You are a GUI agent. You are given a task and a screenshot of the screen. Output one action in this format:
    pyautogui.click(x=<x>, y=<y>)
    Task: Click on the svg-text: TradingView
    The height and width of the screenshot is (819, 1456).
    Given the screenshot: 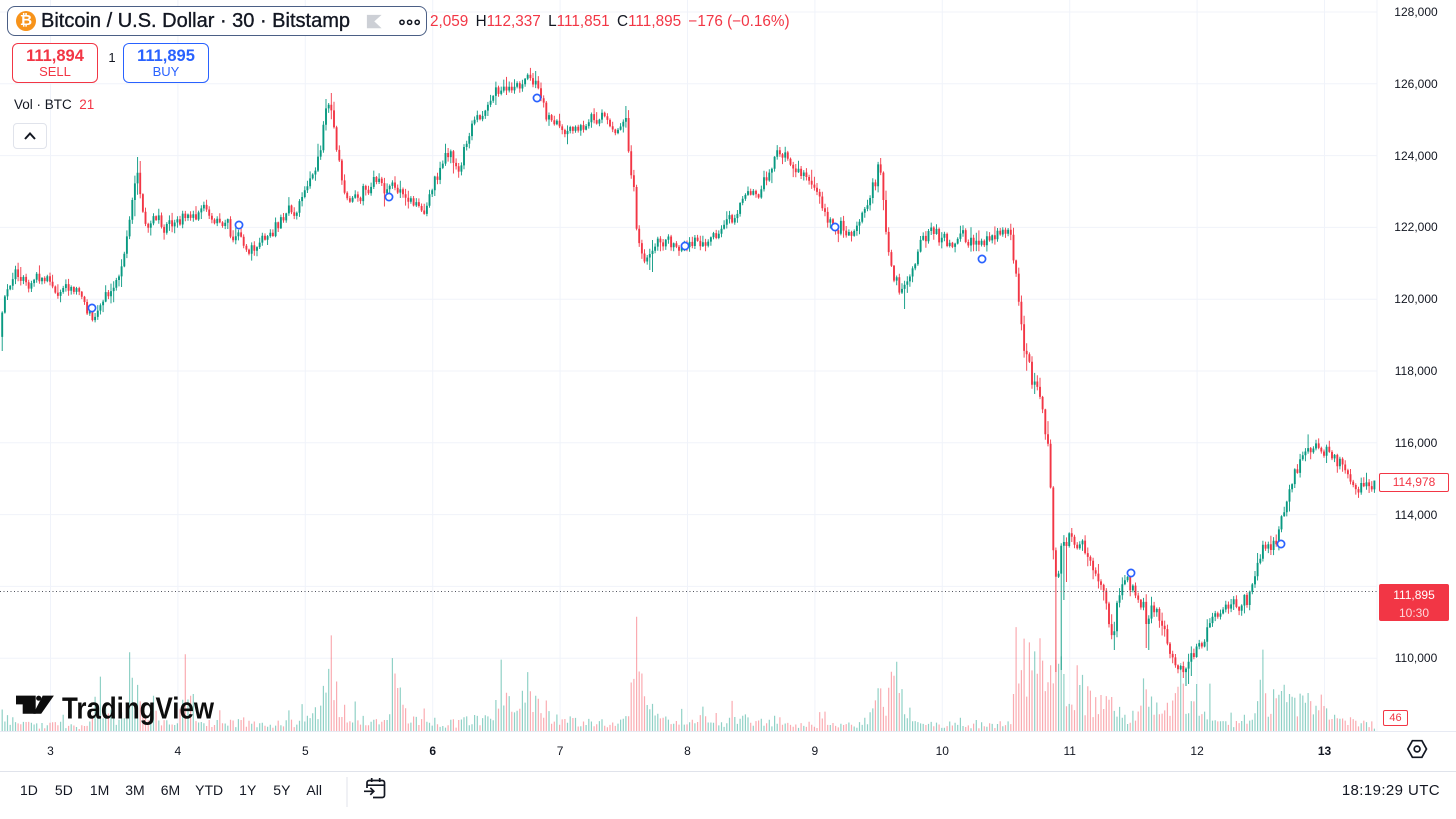 What is the action you would take?
    pyautogui.click(x=138, y=710)
    